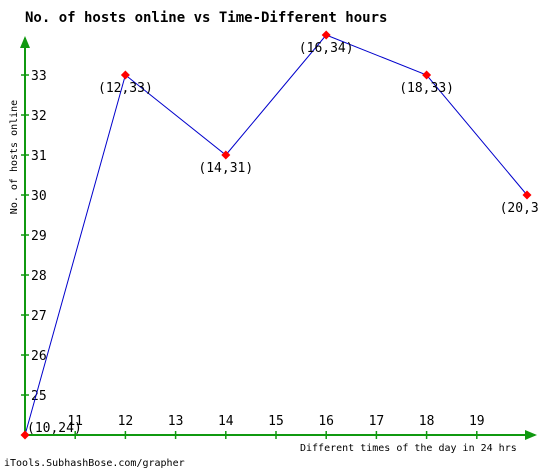  Describe the element at coordinates (427, 421) in the screenshot. I see `x-tick-label: 18` at that location.